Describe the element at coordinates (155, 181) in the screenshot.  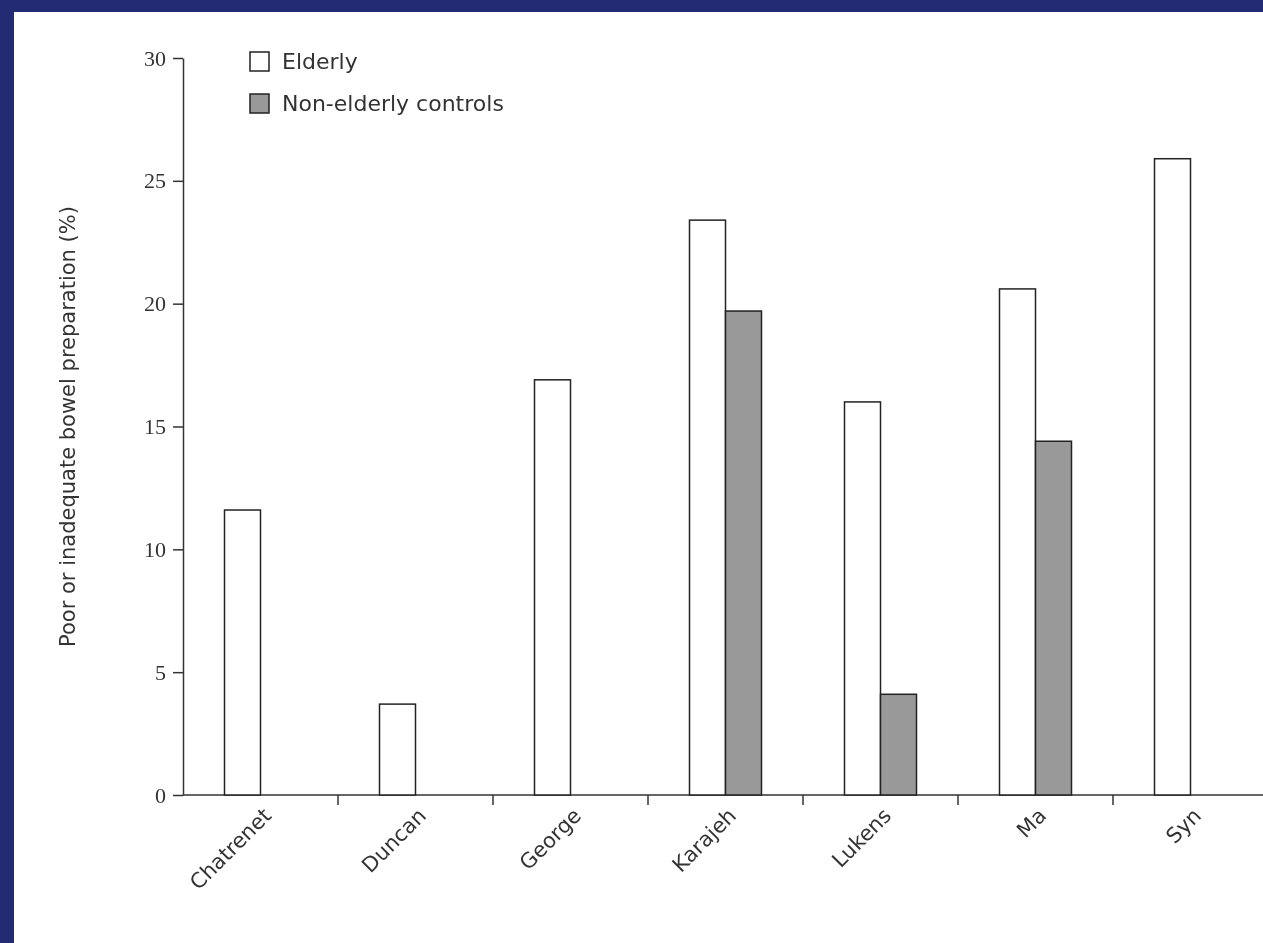
I see `y-tick-label: 25` at that location.